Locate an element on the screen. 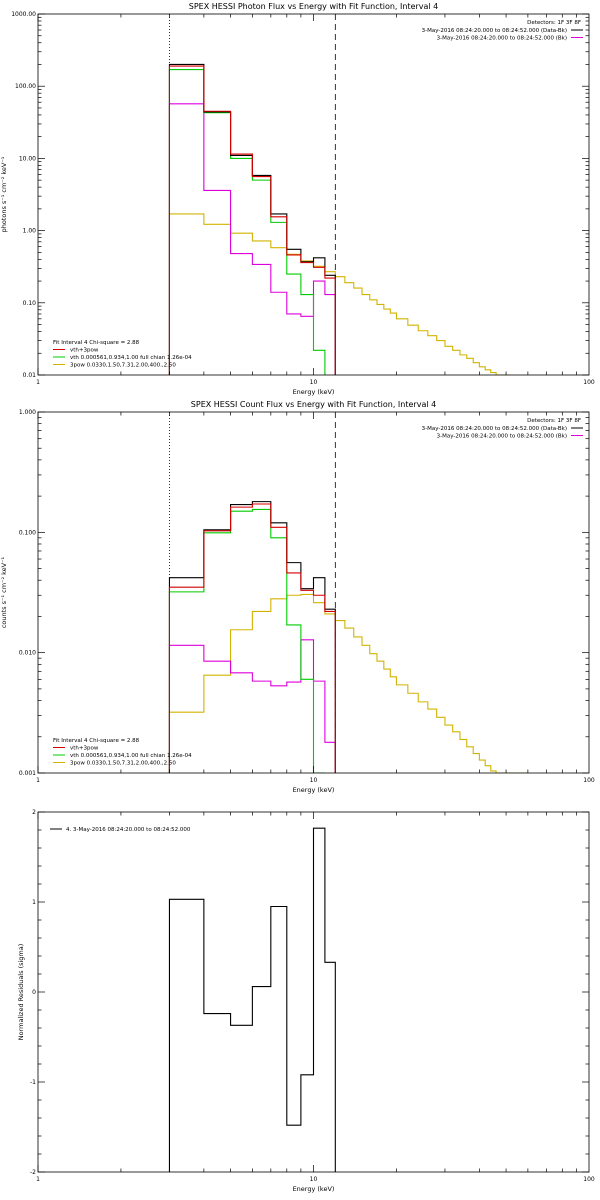  y-tick-label: -1 is located at coordinates (33, 1082).